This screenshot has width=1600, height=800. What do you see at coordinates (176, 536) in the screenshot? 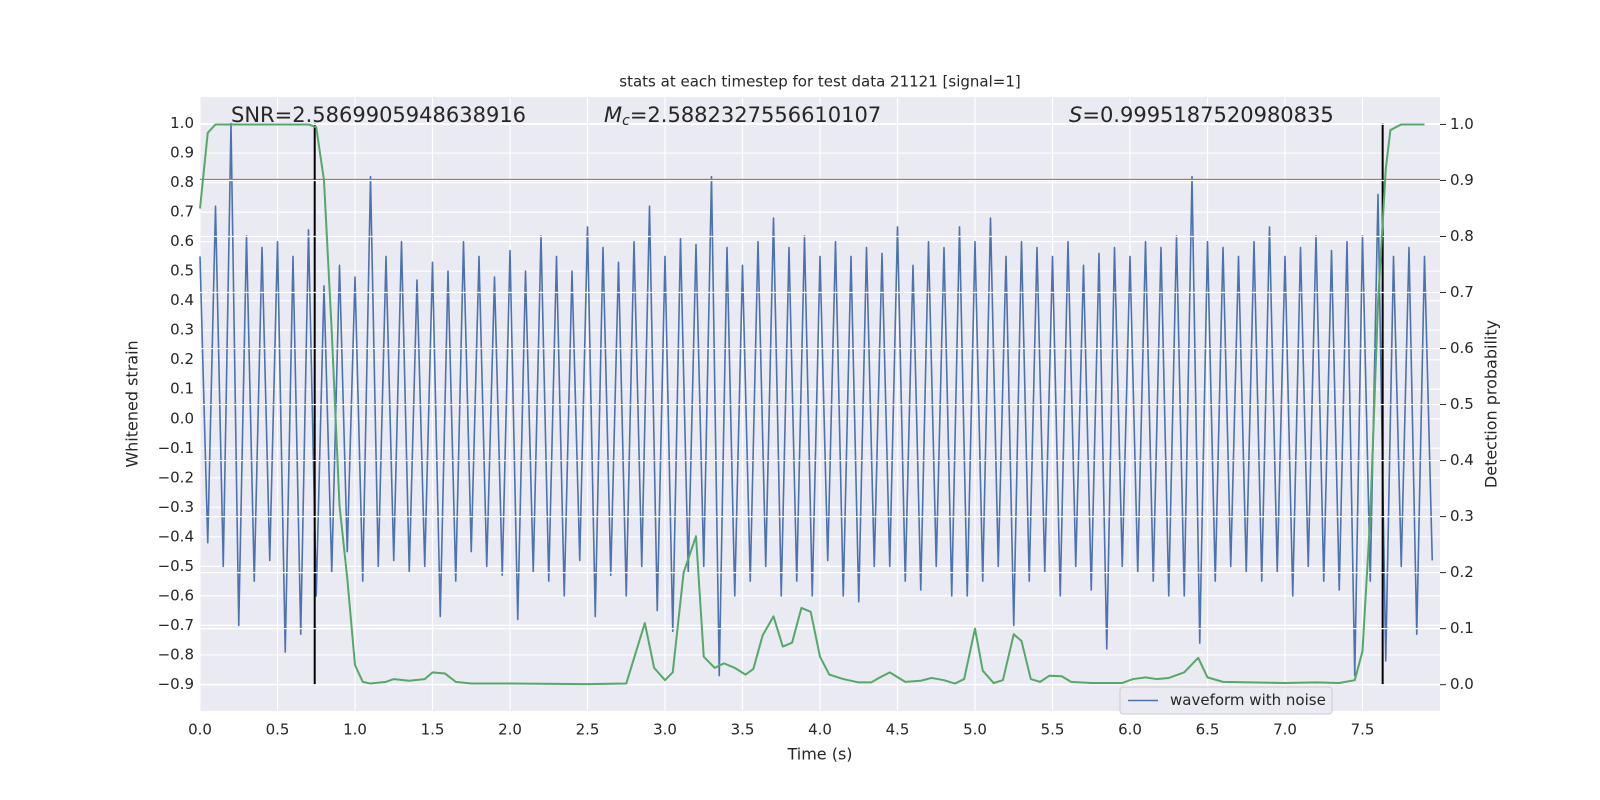
I see `y-tick-label: −0.4` at bounding box center [176, 536].